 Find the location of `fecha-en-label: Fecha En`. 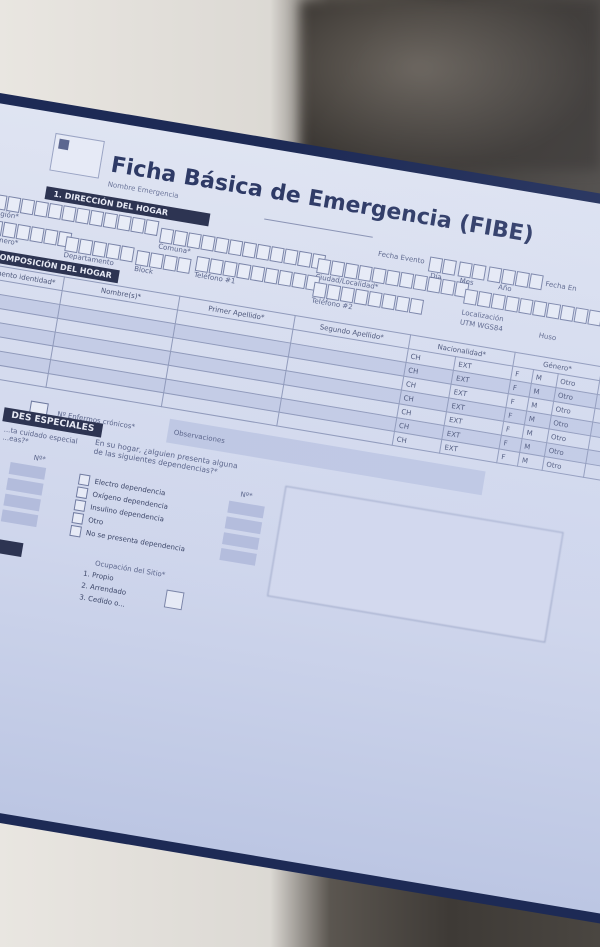

fecha-en-label: Fecha En is located at coordinates (561, 286).